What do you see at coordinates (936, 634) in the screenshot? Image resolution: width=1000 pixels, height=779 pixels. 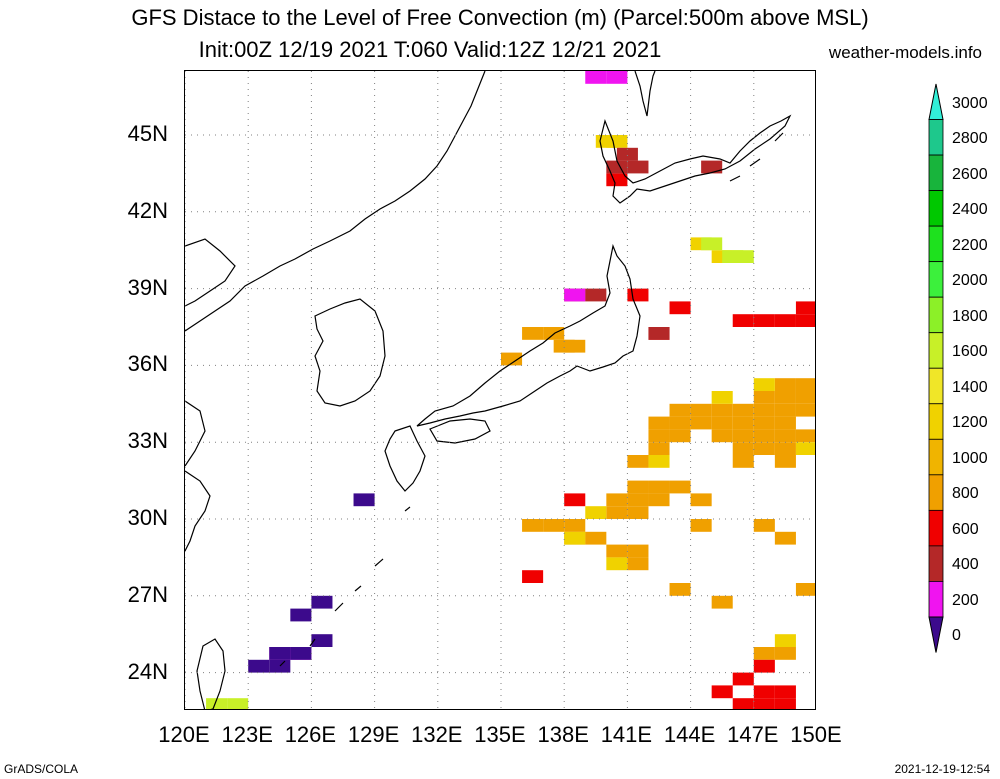 I see `colorbar-min-arrow` at bounding box center [936, 634].